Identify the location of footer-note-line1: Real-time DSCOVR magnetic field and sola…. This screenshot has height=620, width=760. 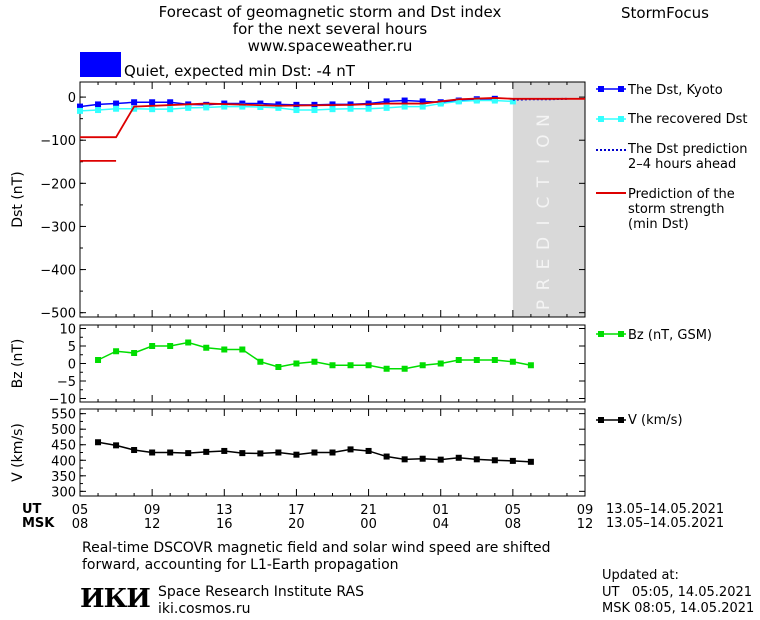
(316, 548).